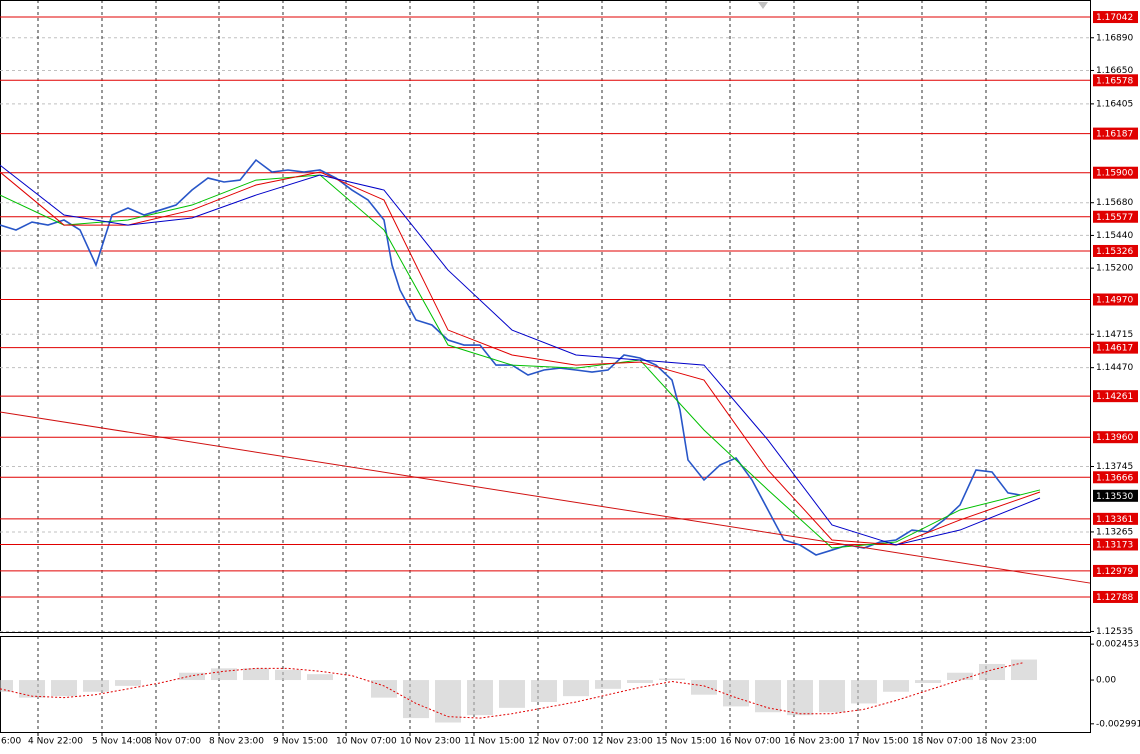 Image resolution: width=1140 pixels, height=754 pixels. What do you see at coordinates (1114, 236) in the screenshot?
I see `y-tick-label: 1.15440` at bounding box center [1114, 236].